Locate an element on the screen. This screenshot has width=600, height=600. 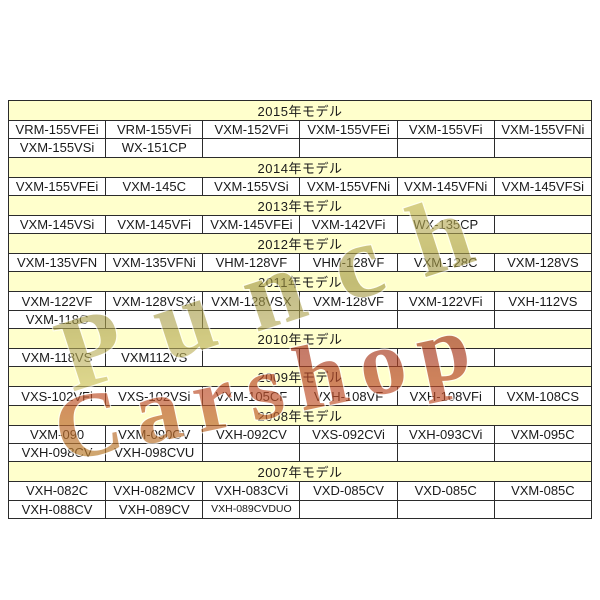
model-cell: VXM-152VFi is located at coordinates (251, 129).